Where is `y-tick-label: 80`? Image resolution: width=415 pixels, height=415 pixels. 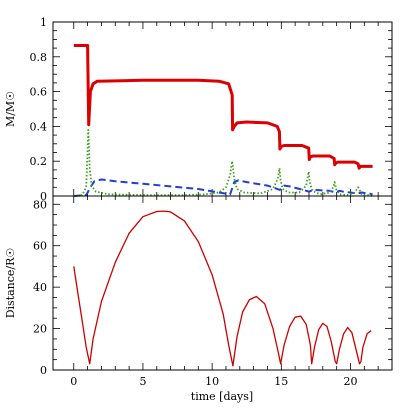
y-tick-label: 80 is located at coordinates (40, 204).